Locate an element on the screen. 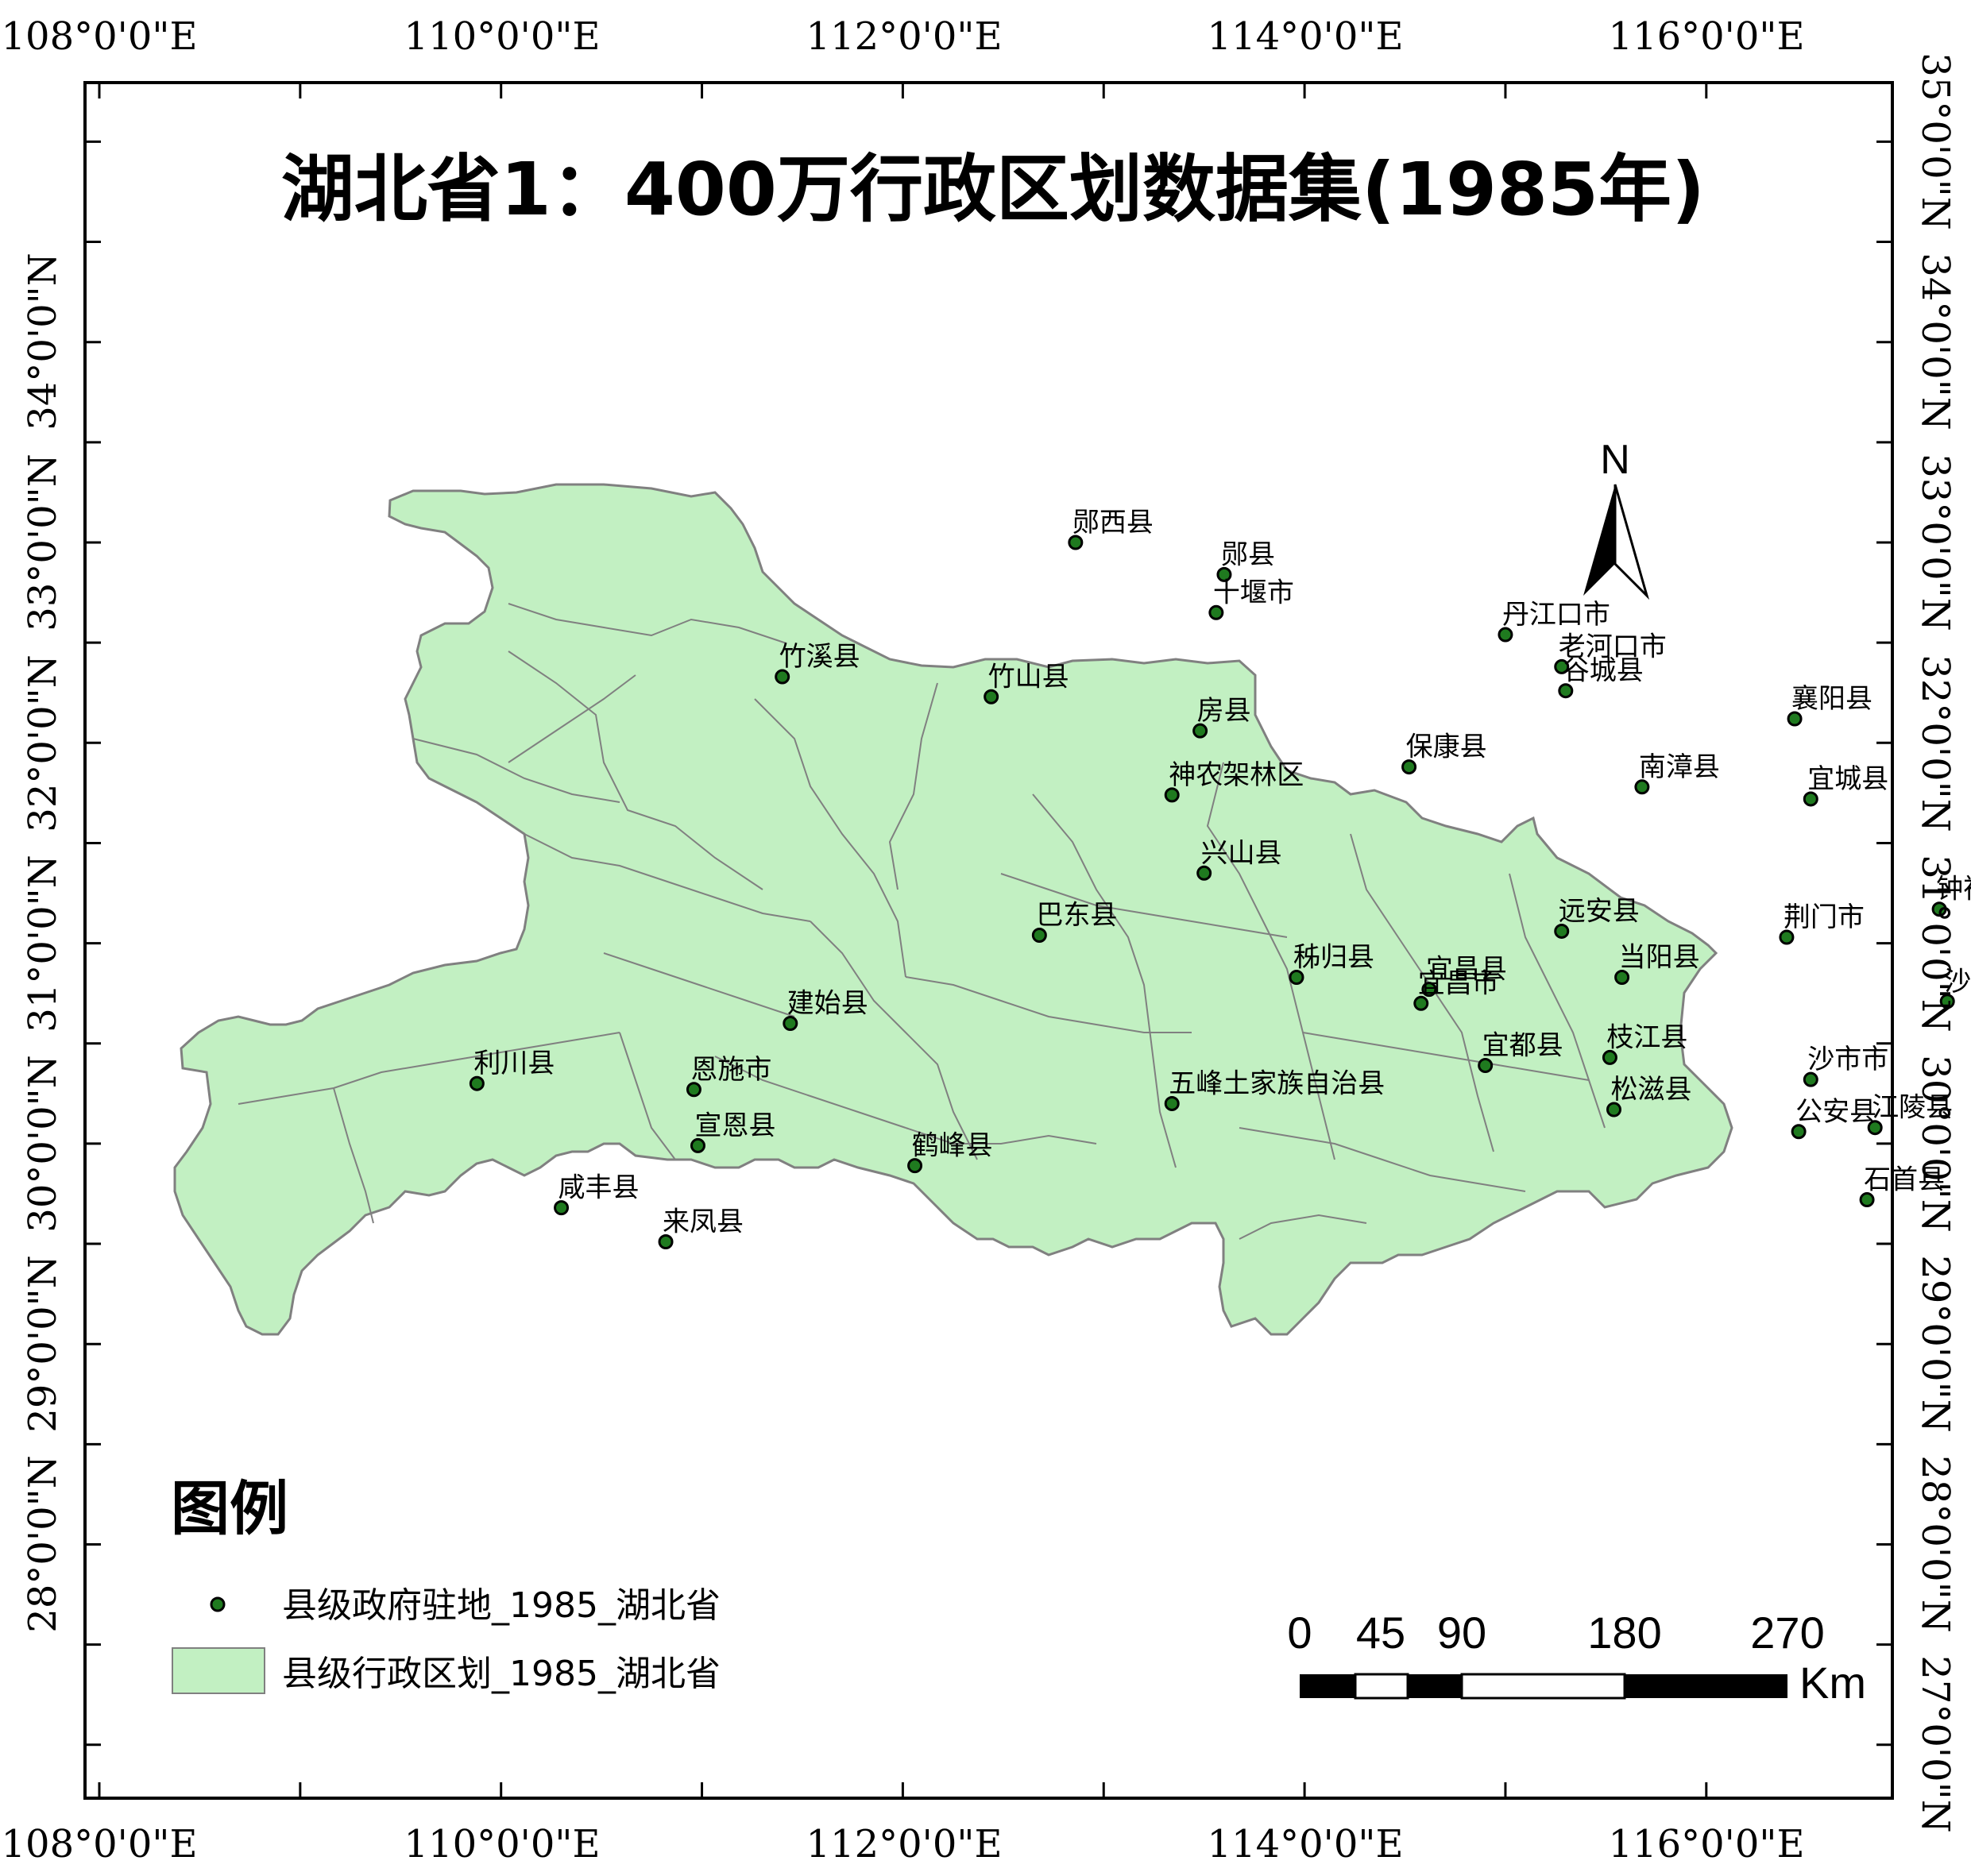  county-label: 鹤峰县 is located at coordinates (953, 1146).